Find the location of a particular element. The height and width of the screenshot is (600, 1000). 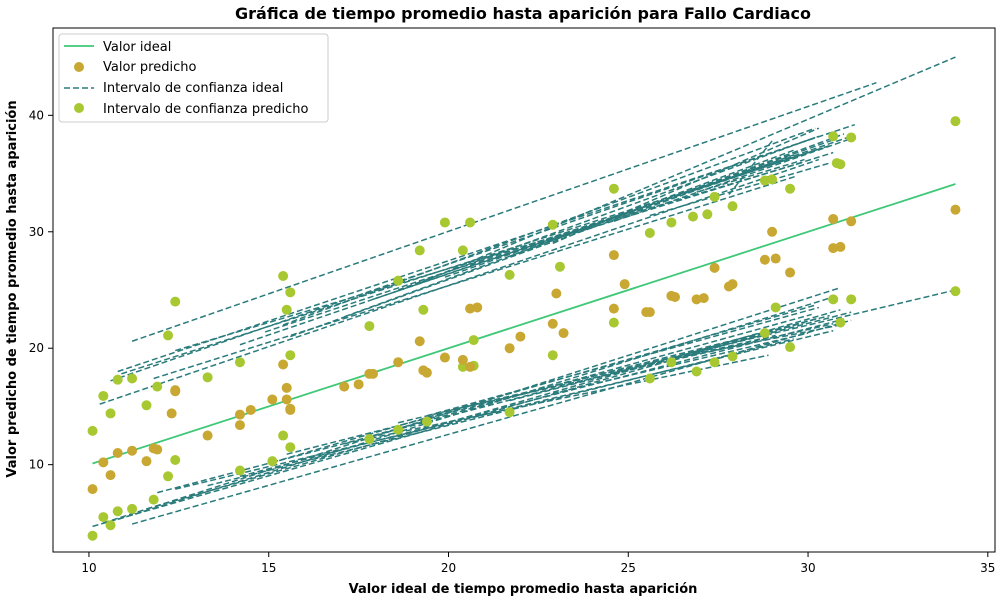

x-tick-label: 30 is located at coordinates (807, 568).